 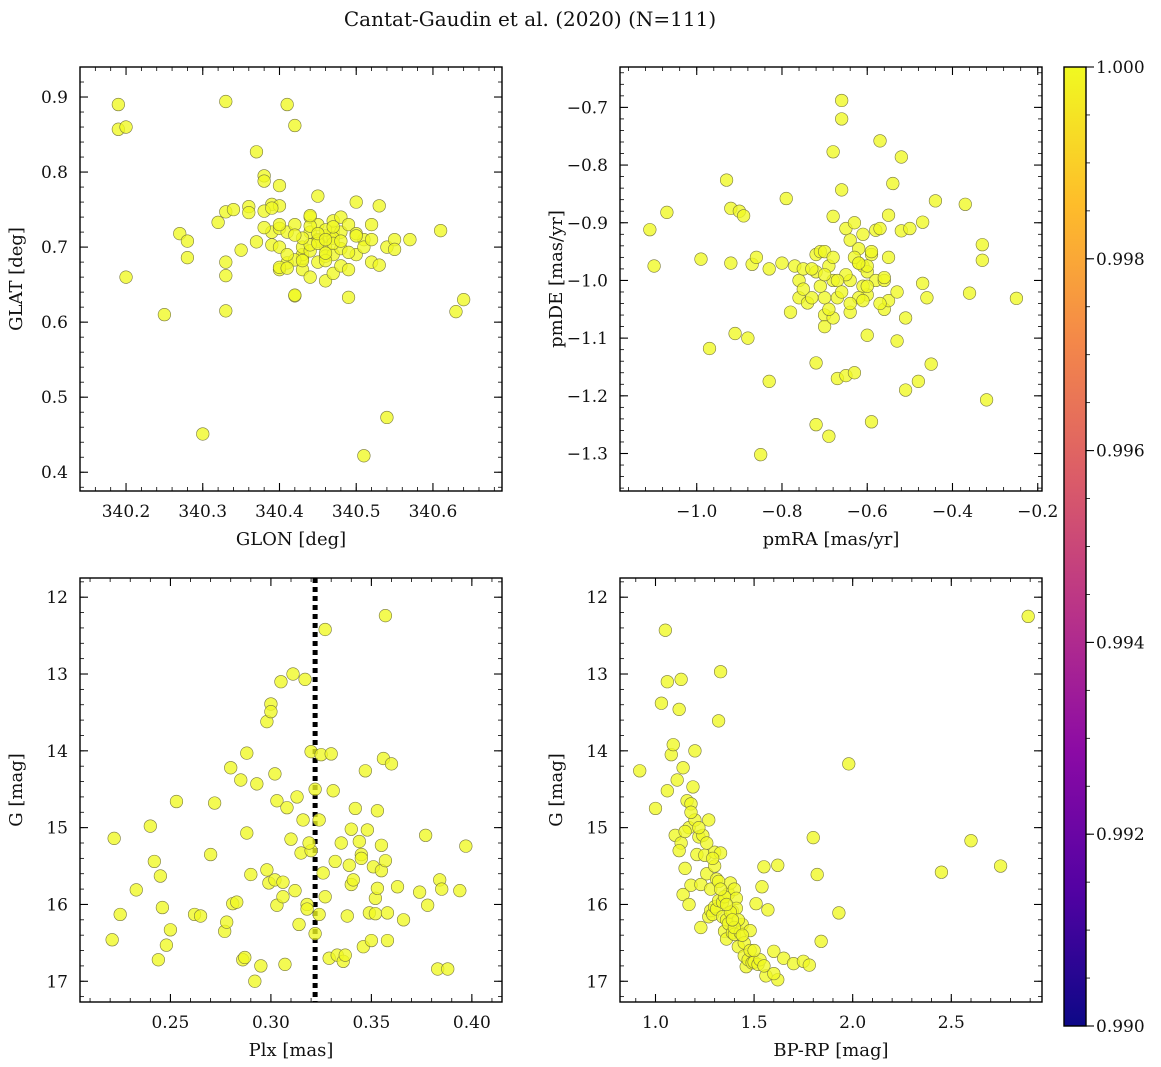 I want to click on x-tick-label: 1.5, so click(x=754, y=1023).